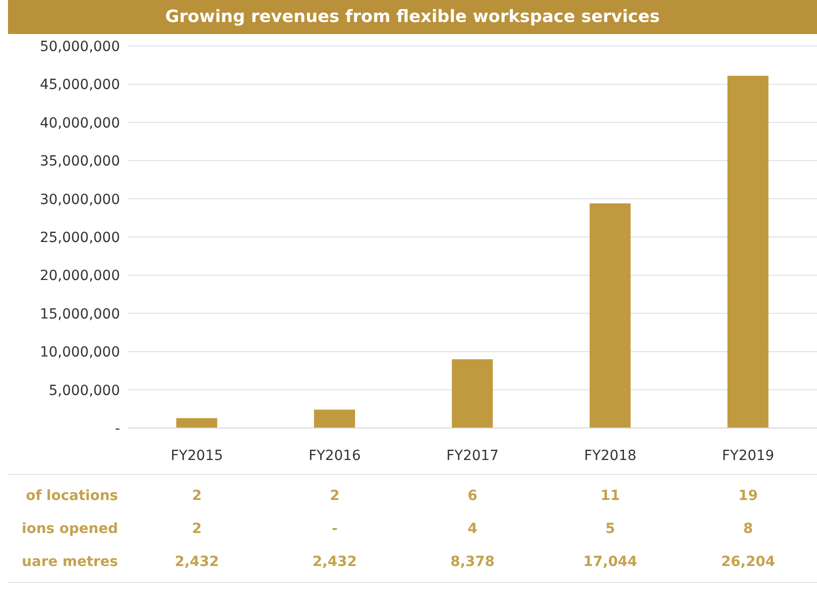 This screenshot has width=817, height=600. I want to click on text: 5, so click(610, 528).